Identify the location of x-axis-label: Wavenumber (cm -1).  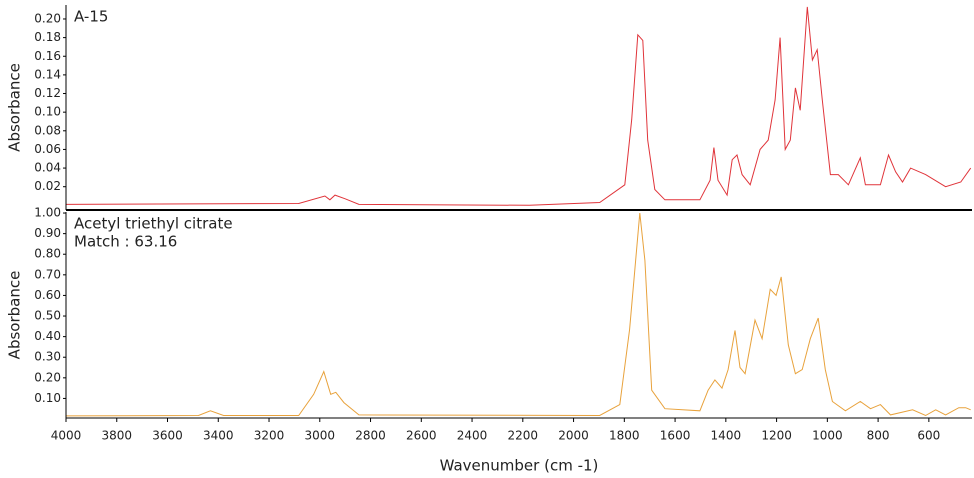
(519, 466).